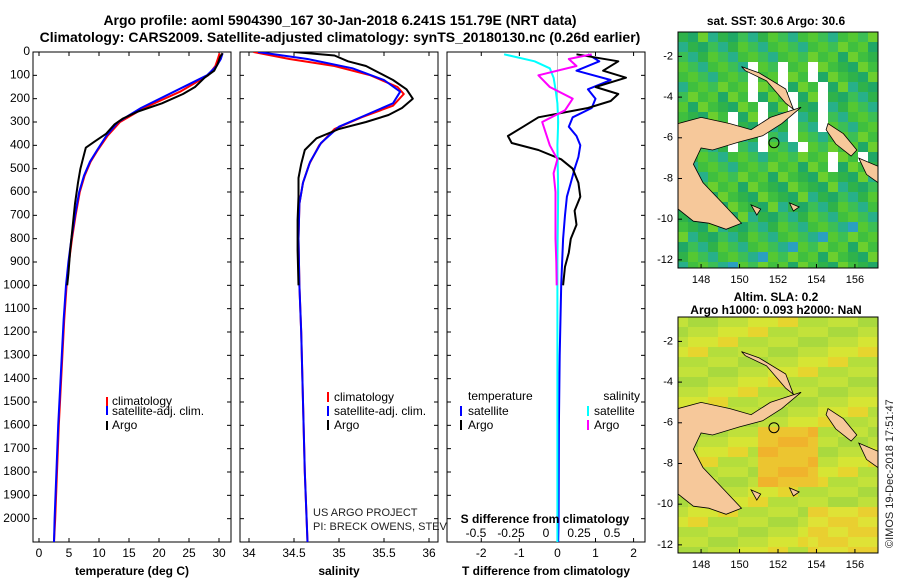 The height and width of the screenshot is (580, 900). I want to click on depth-tick-label: 700, so click(20, 215).